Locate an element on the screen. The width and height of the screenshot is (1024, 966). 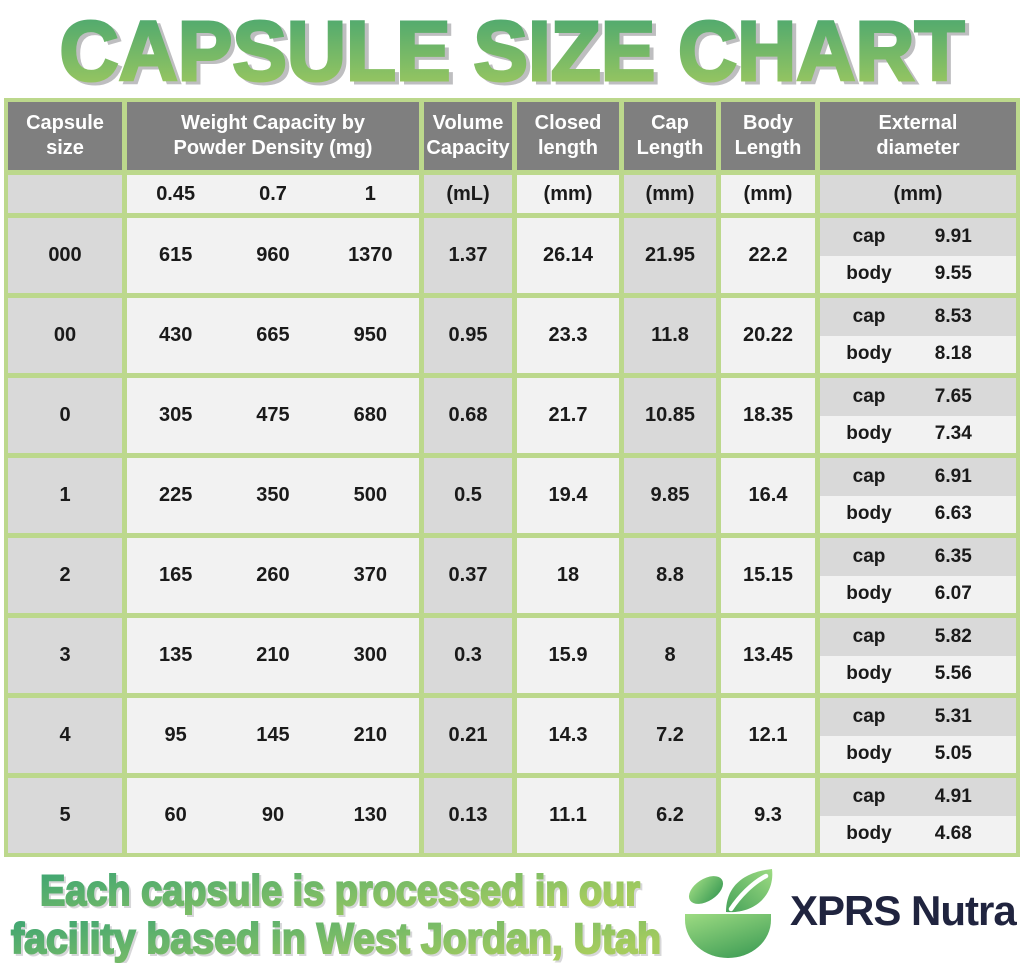
page-title: CAPSULE SIZE CHART is located at coordinates (512, 48).